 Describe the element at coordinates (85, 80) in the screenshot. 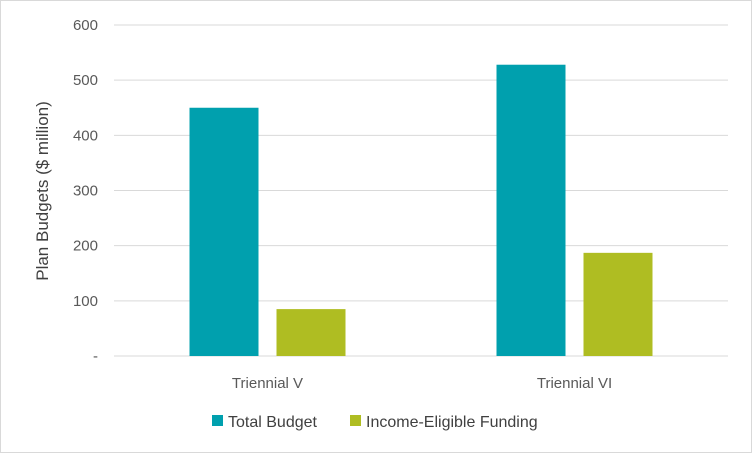

I see `y-tick-label: 500` at that location.